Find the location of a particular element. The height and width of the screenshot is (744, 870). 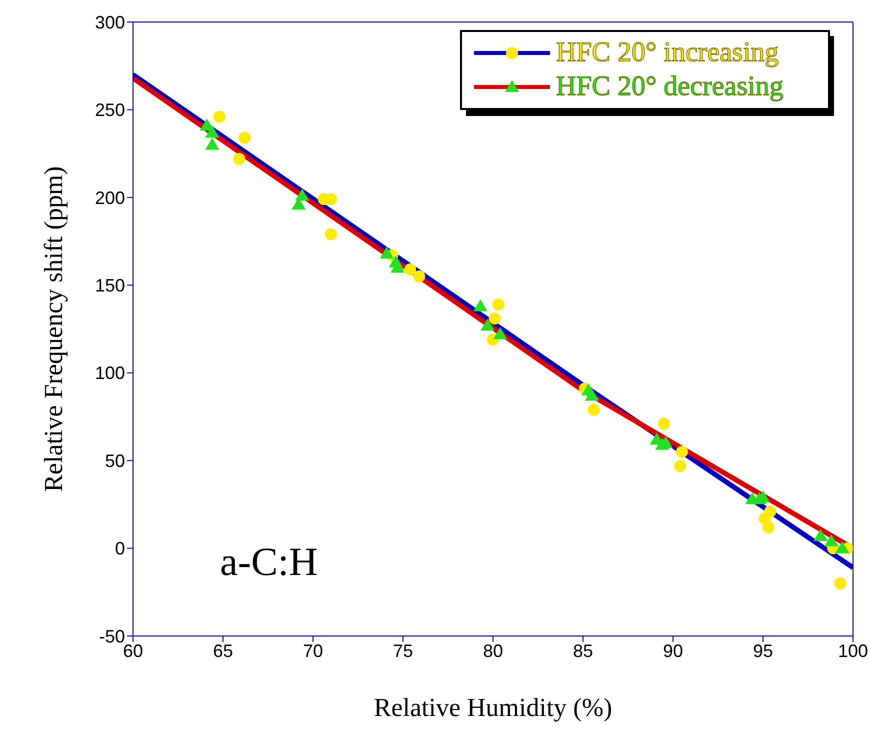

y-tick-label: 300 is located at coordinates (109, 22).